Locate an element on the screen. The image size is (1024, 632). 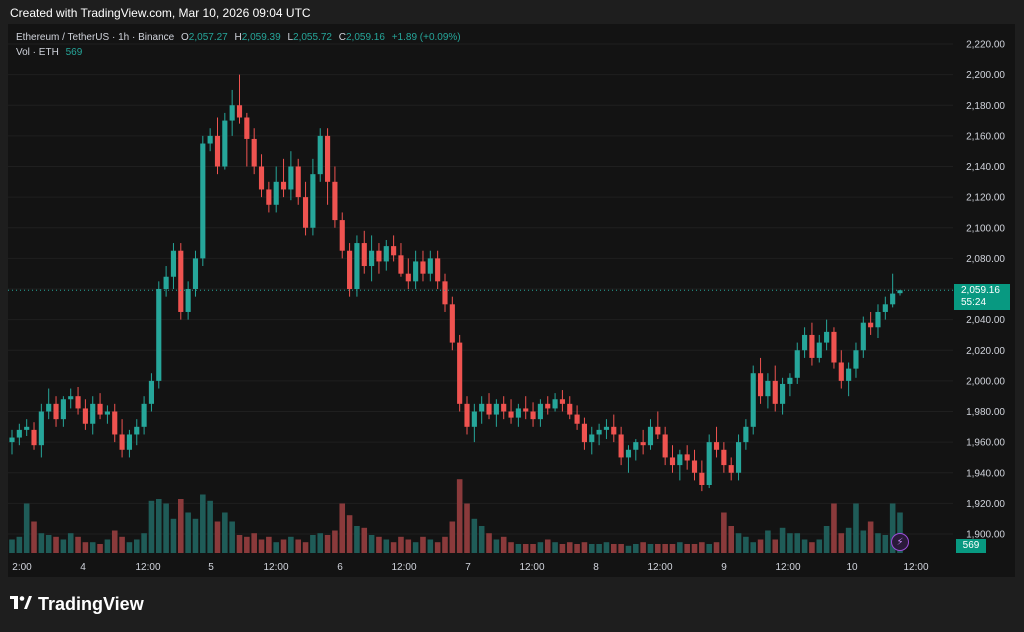
open-label: O is located at coordinates (185, 37).